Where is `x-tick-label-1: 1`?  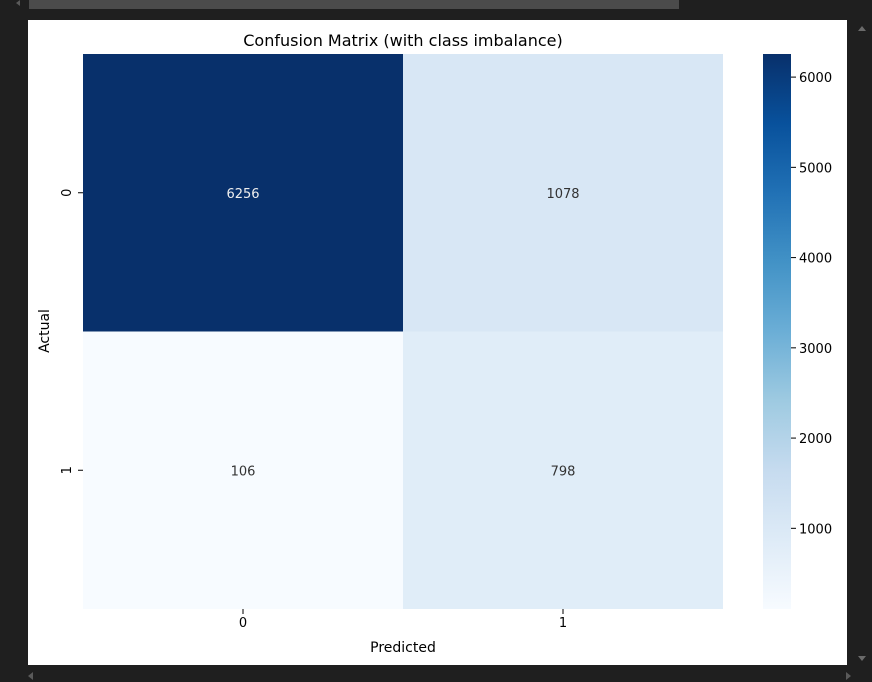 x-tick-label-1: 1 is located at coordinates (563, 623).